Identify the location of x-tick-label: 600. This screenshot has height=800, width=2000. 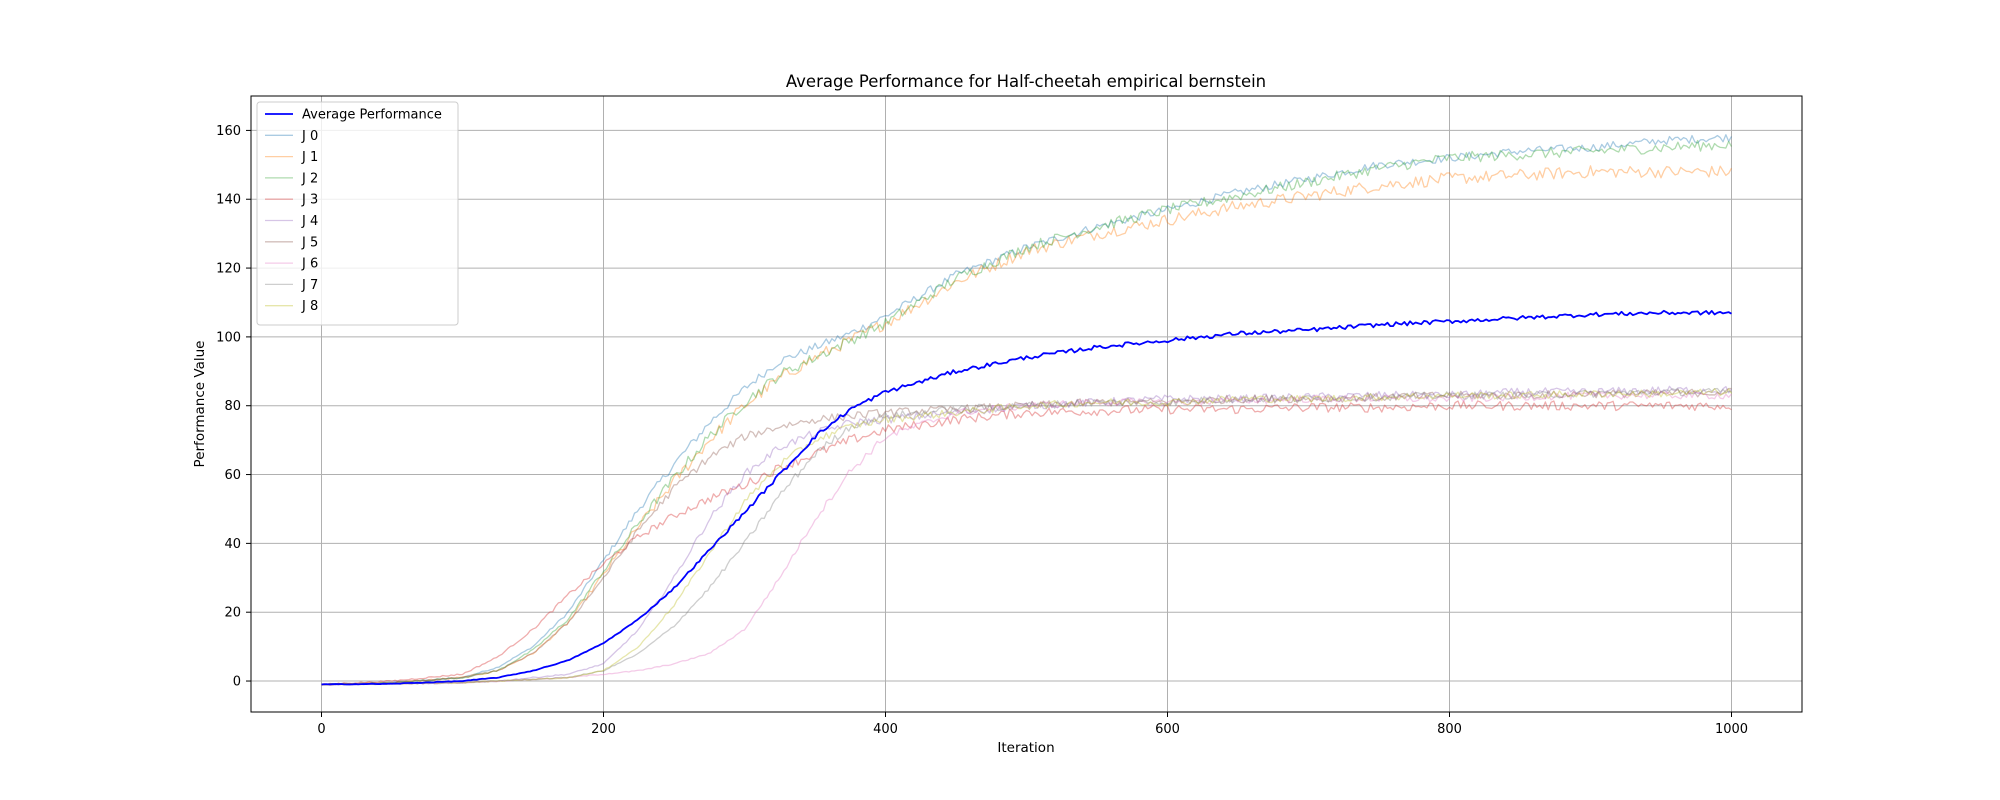
(1167, 729).